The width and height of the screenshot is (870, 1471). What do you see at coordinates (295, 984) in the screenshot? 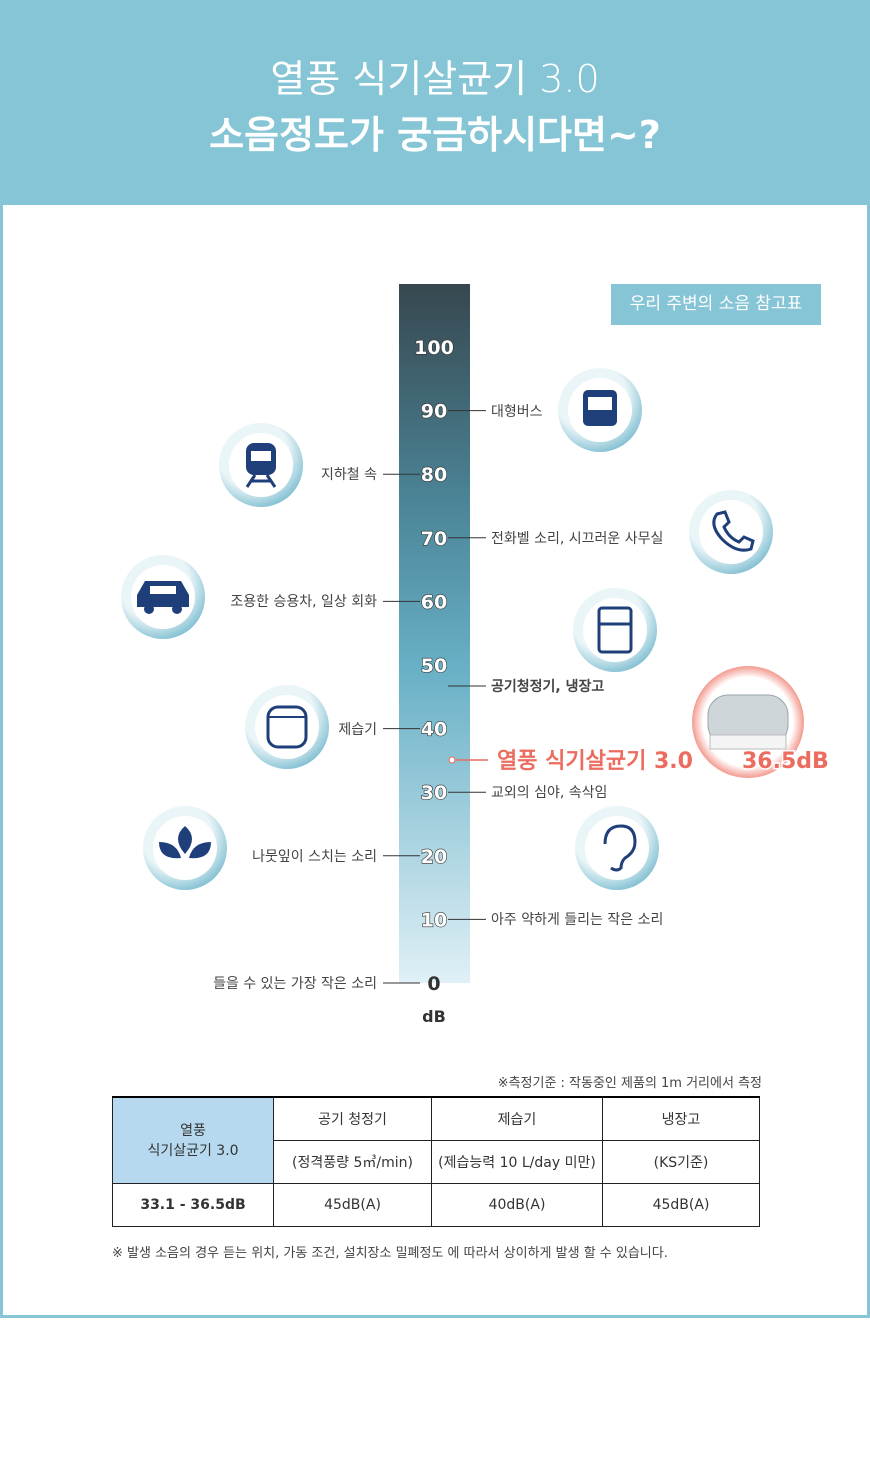
I see `reference-label: 들을 수 있는 가장 작은 소리` at bounding box center [295, 984].